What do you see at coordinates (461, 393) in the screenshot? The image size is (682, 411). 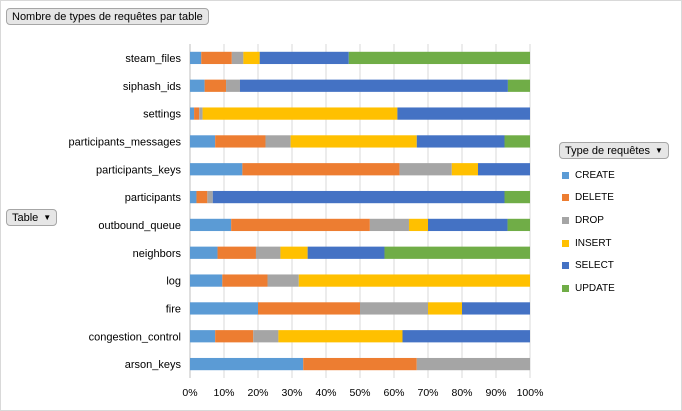 I see `x-tick-label: 80%` at bounding box center [461, 393].